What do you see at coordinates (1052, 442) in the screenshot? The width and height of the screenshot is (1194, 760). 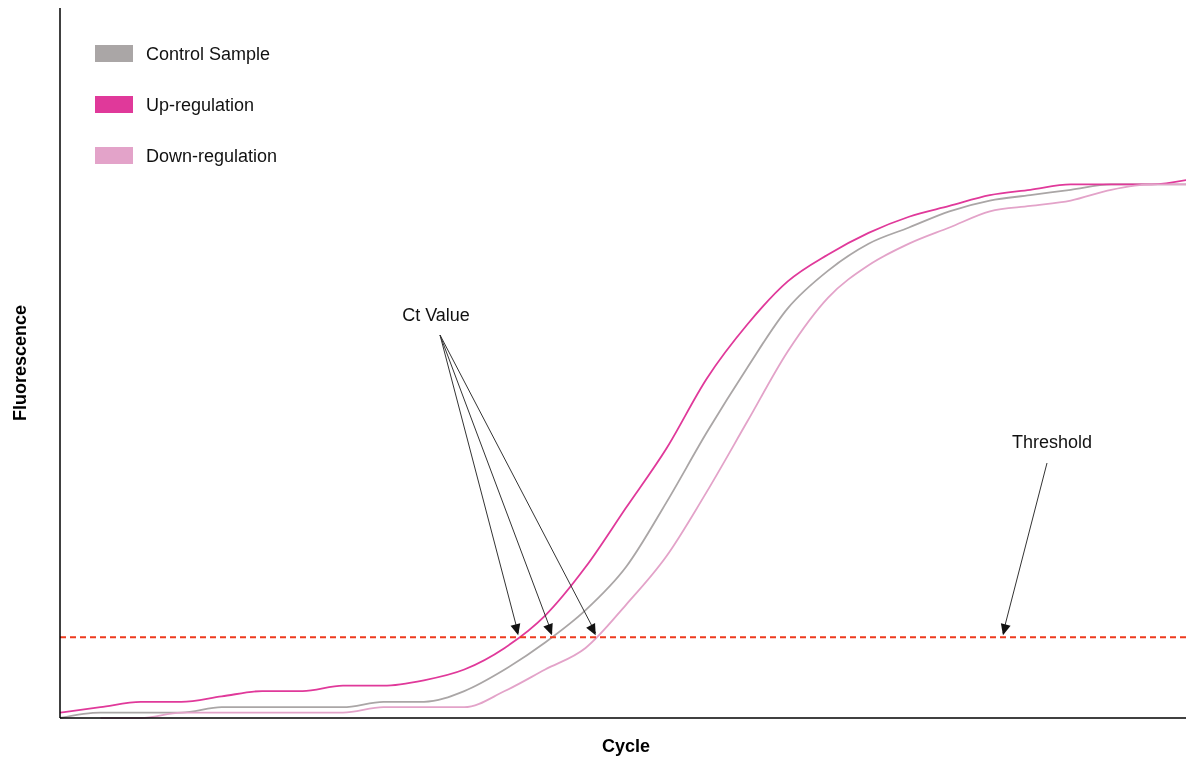 I see `ref-line-label: Threshold` at bounding box center [1052, 442].